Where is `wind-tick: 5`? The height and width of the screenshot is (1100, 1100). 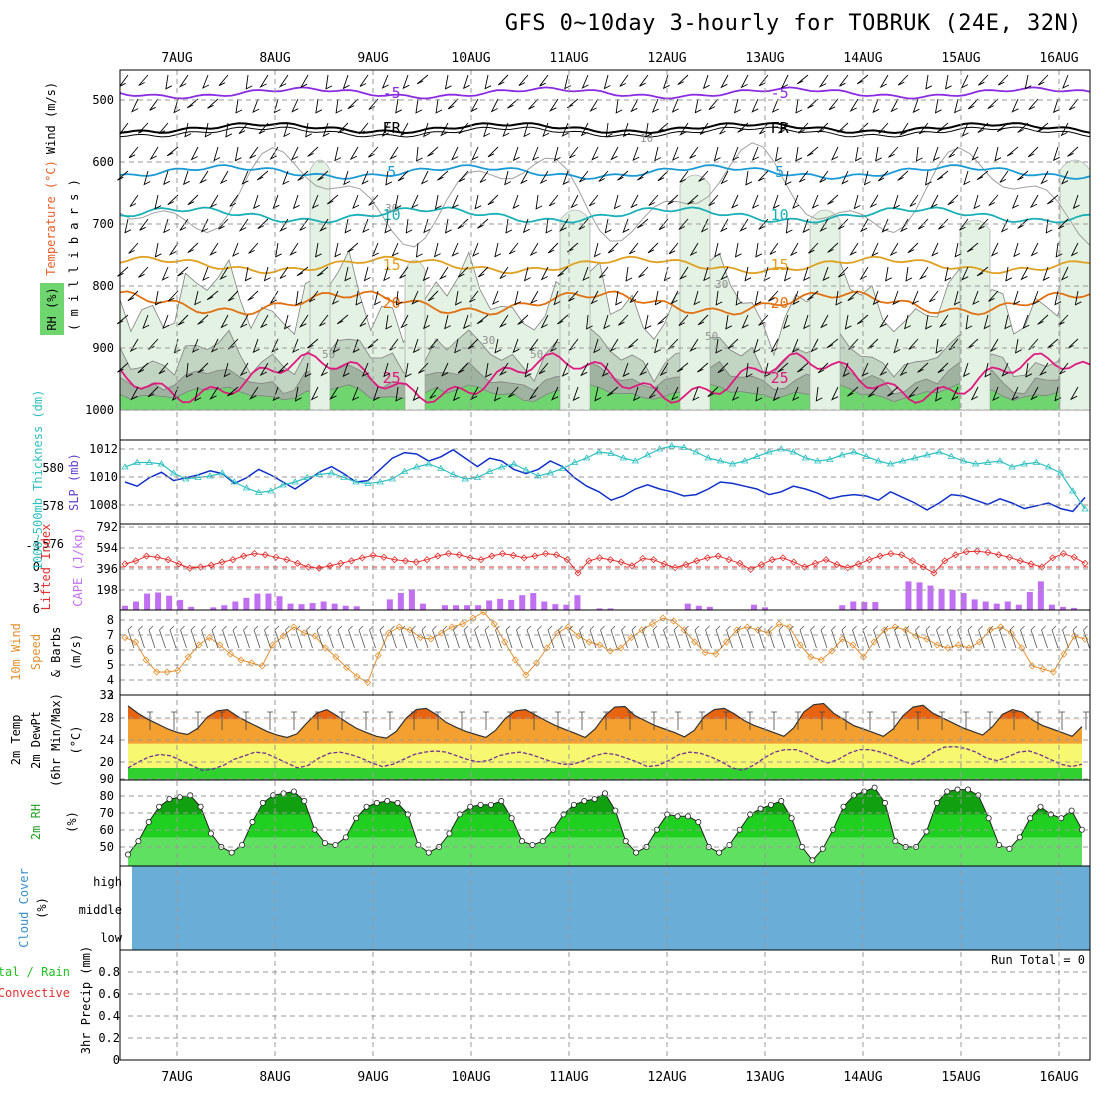
wind-tick: 5 is located at coordinates (110, 665).